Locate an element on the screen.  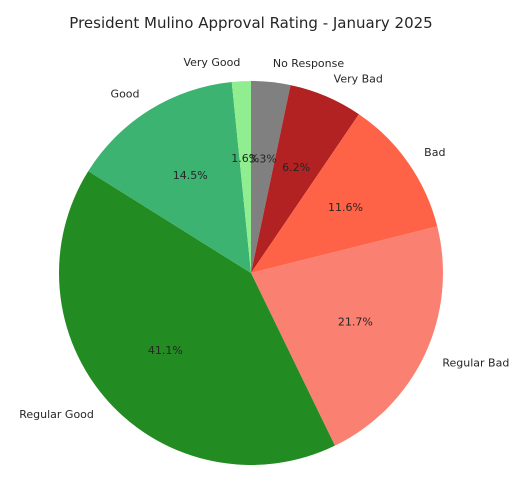
pie-slice-very-good is located at coordinates (241, 177).